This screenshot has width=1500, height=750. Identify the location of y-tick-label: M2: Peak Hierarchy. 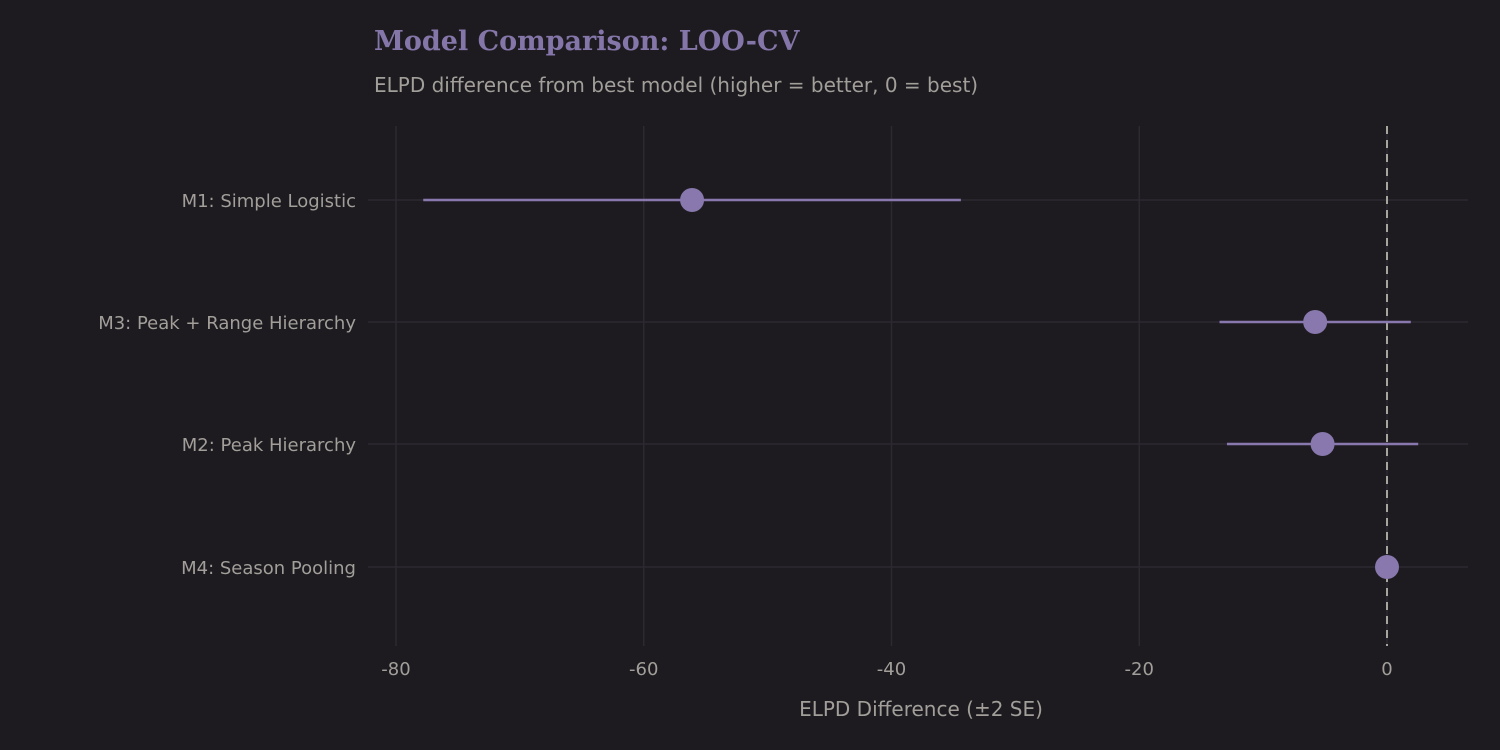
(269, 445).